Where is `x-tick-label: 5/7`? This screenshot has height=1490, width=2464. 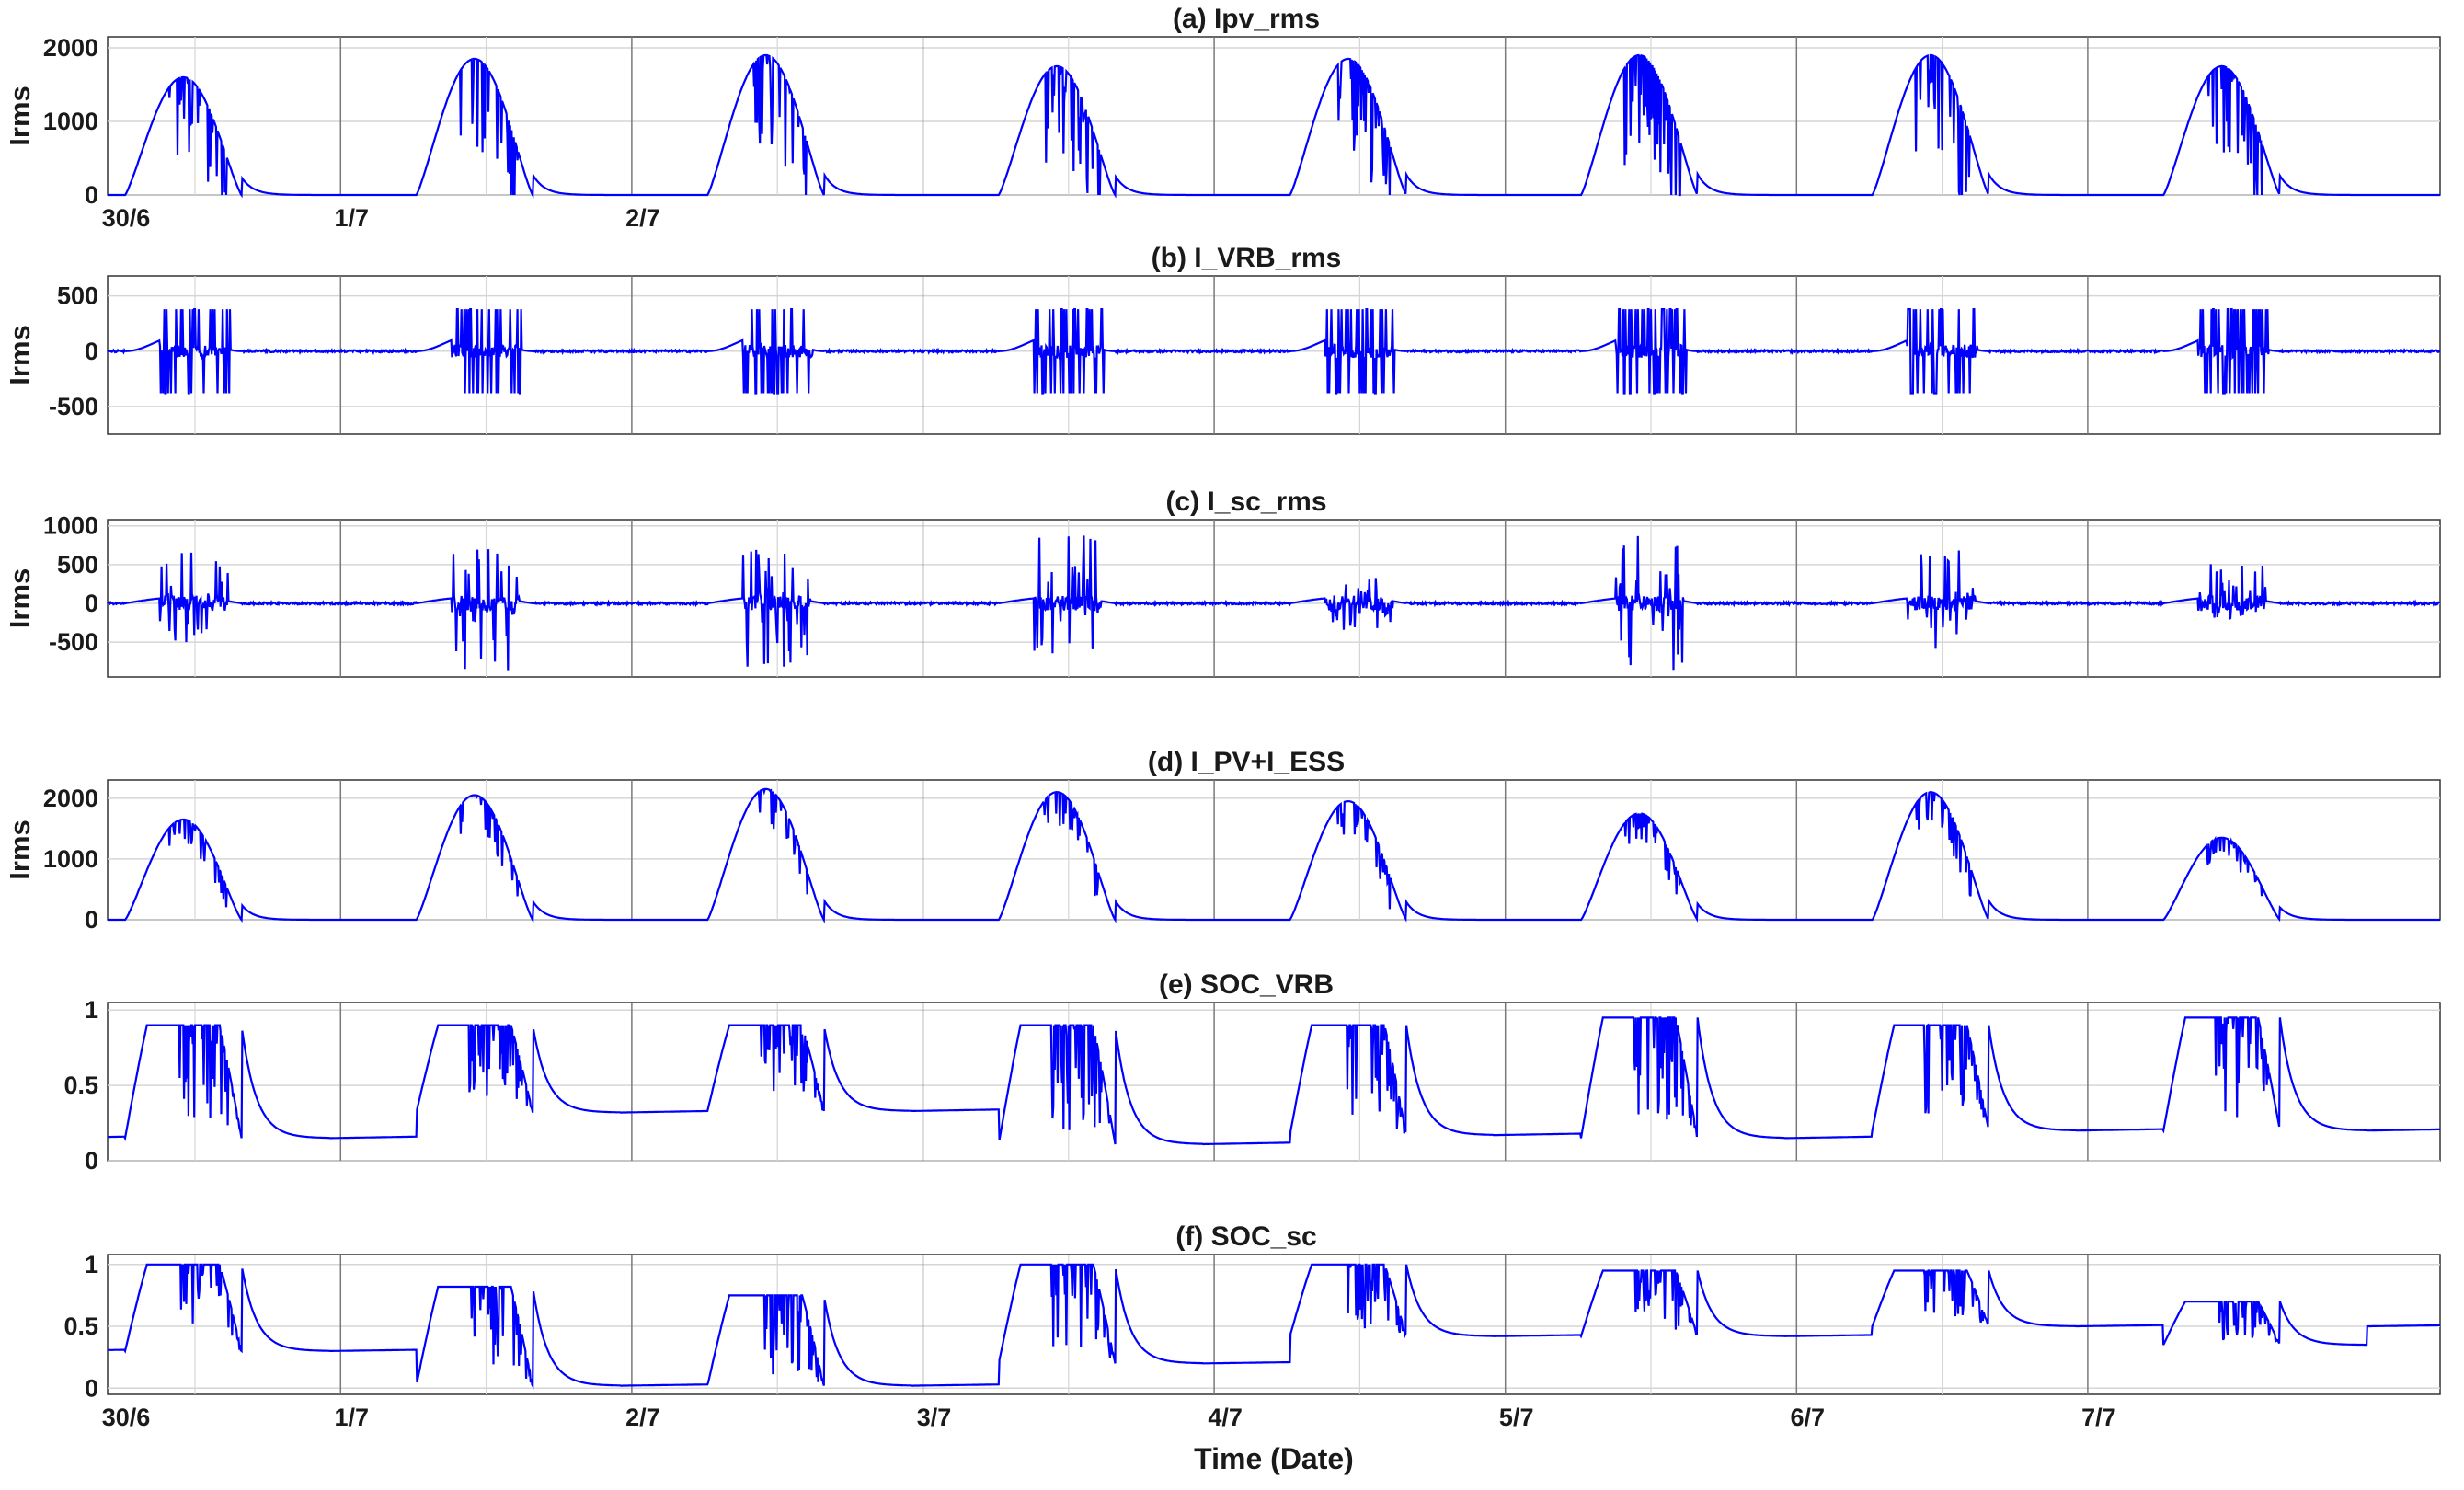 x-tick-label: 5/7 is located at coordinates (1516, 1417).